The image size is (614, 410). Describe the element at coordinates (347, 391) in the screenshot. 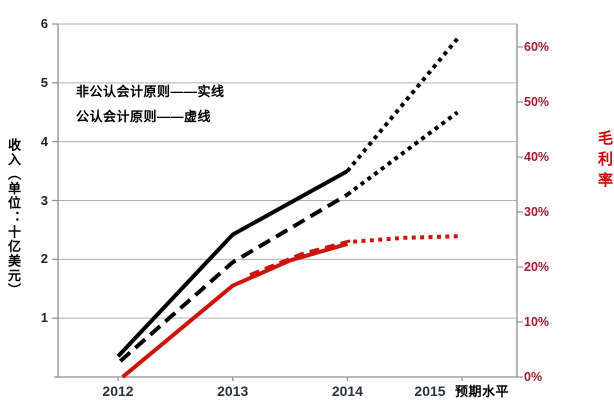

I see `x-axis-label-2014: 2014` at that location.